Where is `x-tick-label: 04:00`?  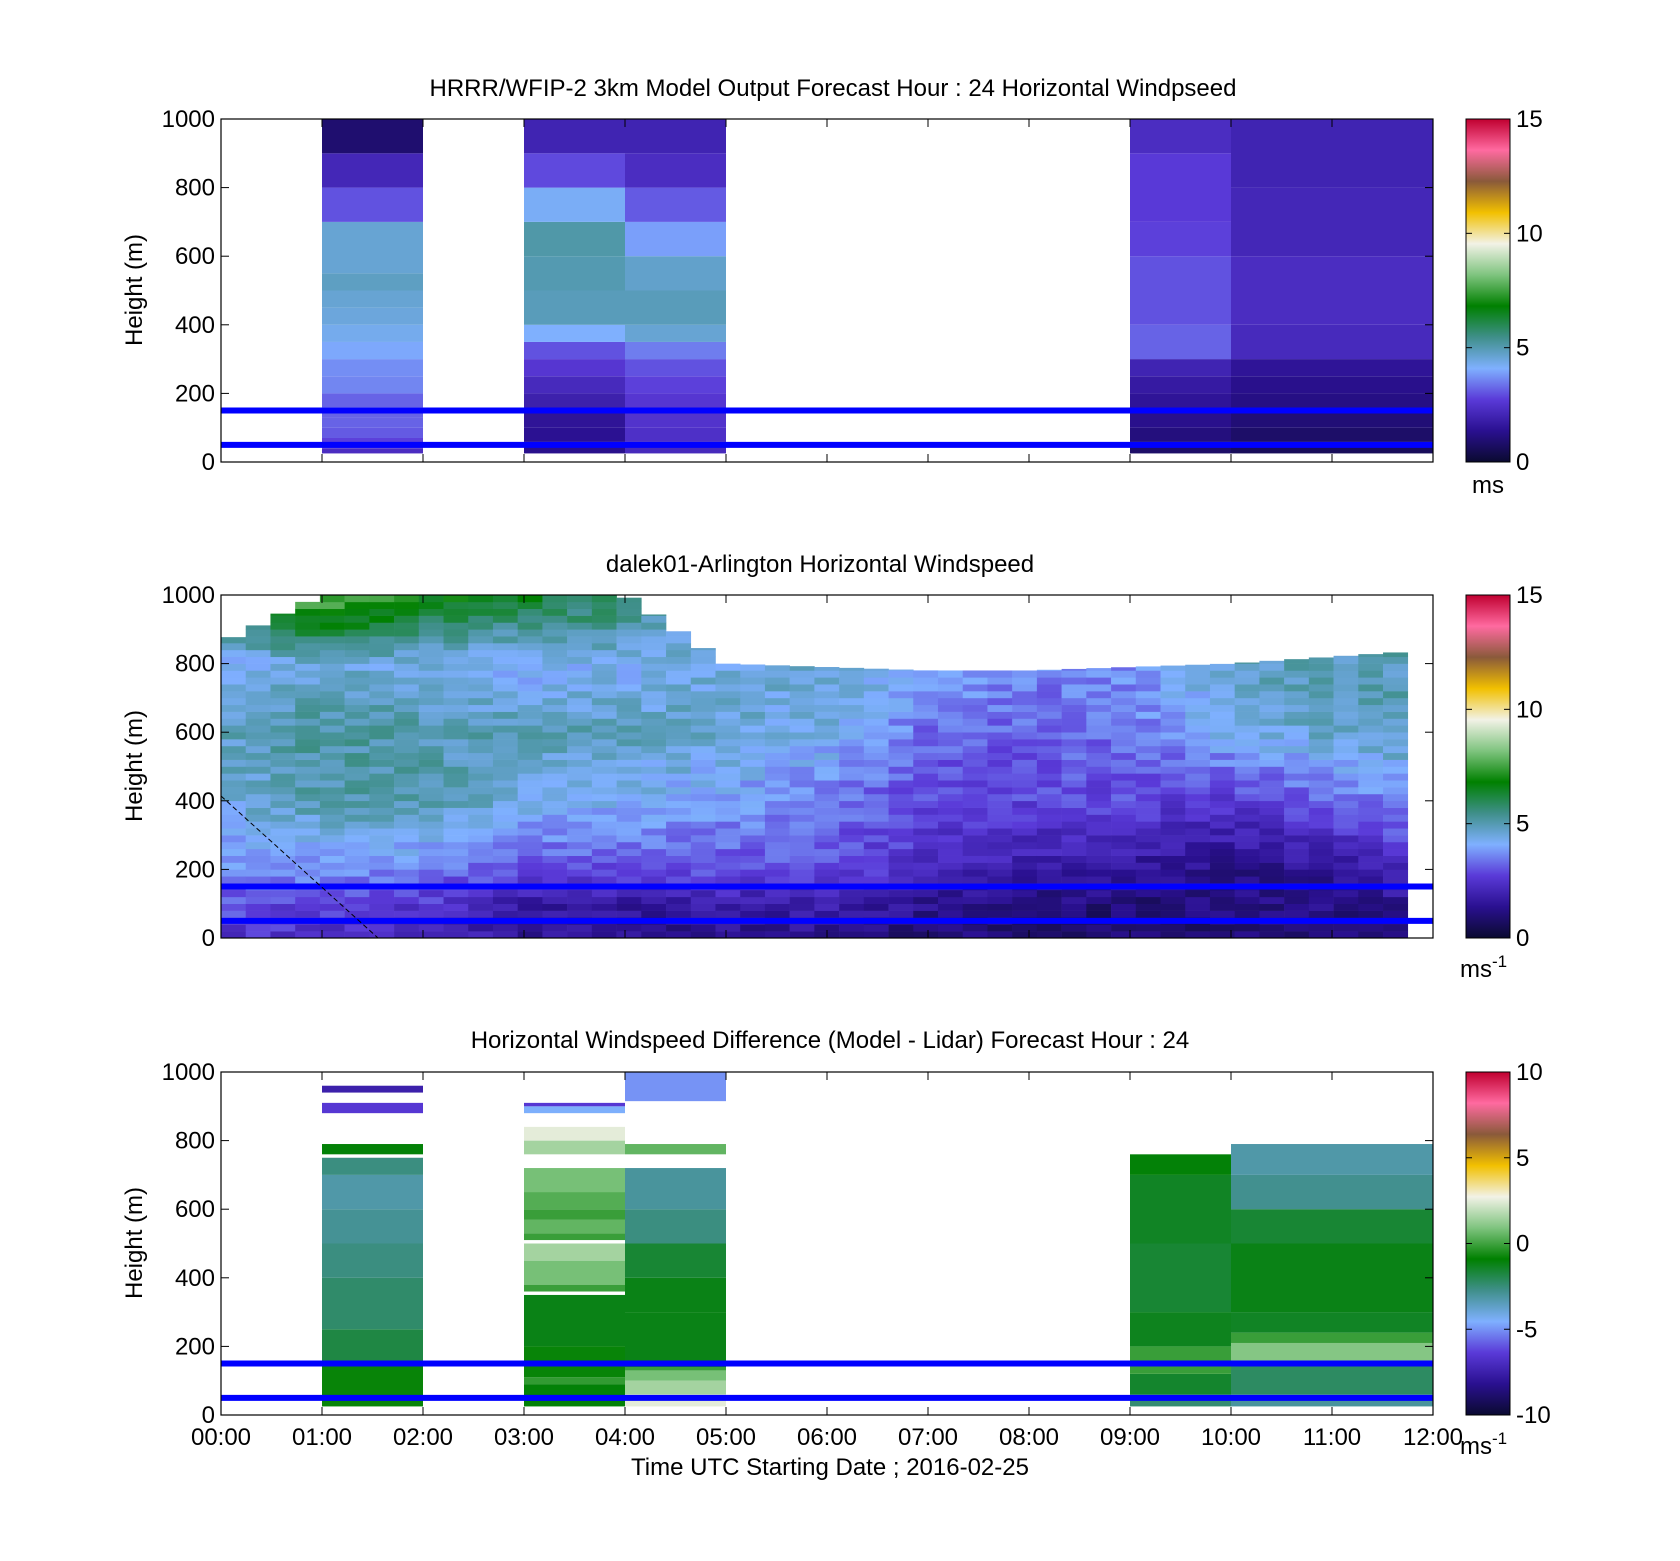
x-tick-label: 04:00 is located at coordinates (625, 1437).